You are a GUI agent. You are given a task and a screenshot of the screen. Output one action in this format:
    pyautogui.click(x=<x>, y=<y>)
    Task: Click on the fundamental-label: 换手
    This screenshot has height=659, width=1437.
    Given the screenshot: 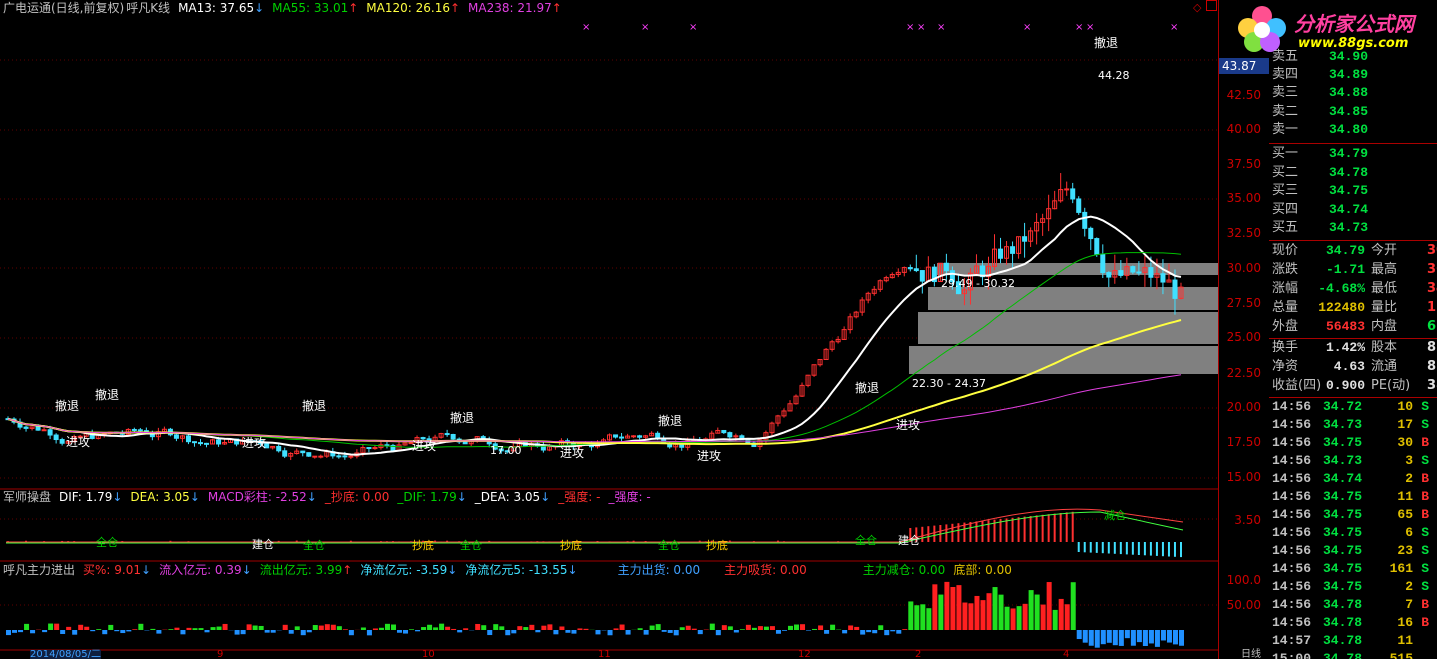 What is the action you would take?
    pyautogui.click(x=1285, y=347)
    